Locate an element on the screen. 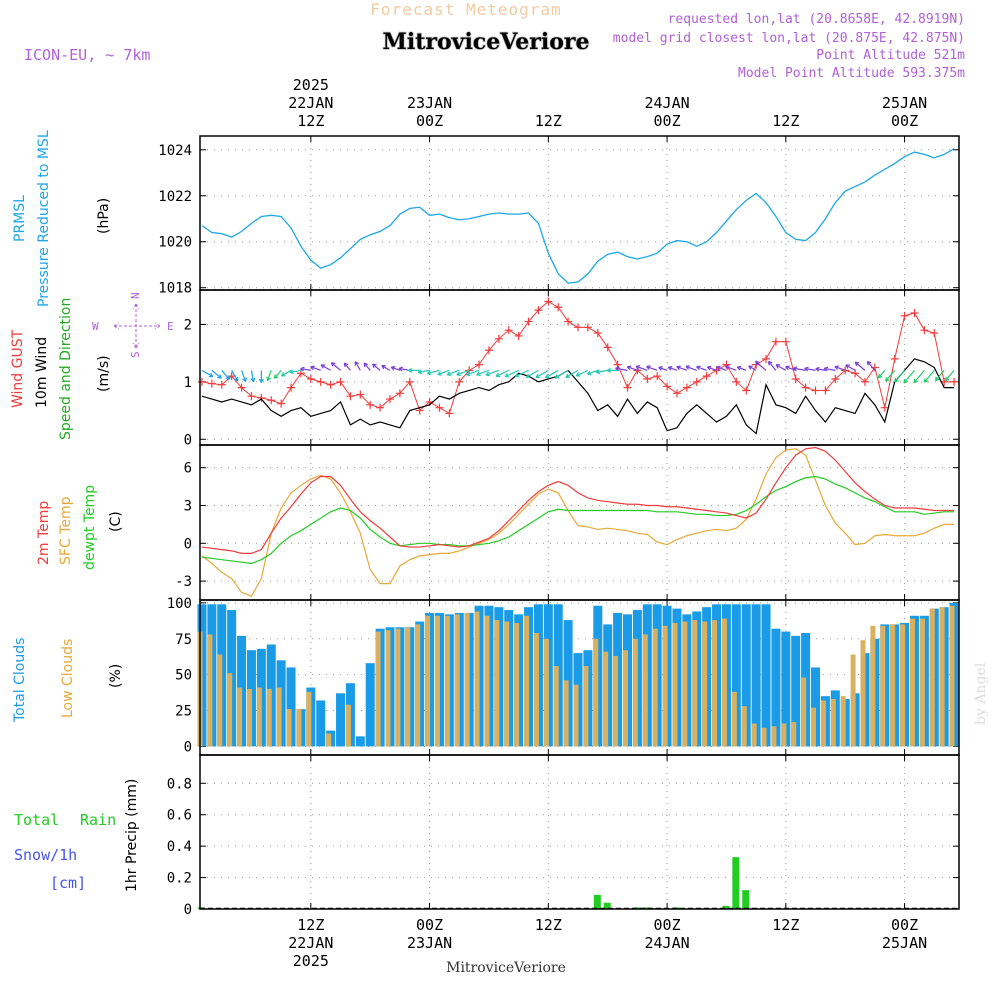 This screenshot has height=1000, width=1000. panel-temperature: -3 0 3 6 2m Temp SFC Temp dewpt Temp (C) is located at coordinates (498, 522).